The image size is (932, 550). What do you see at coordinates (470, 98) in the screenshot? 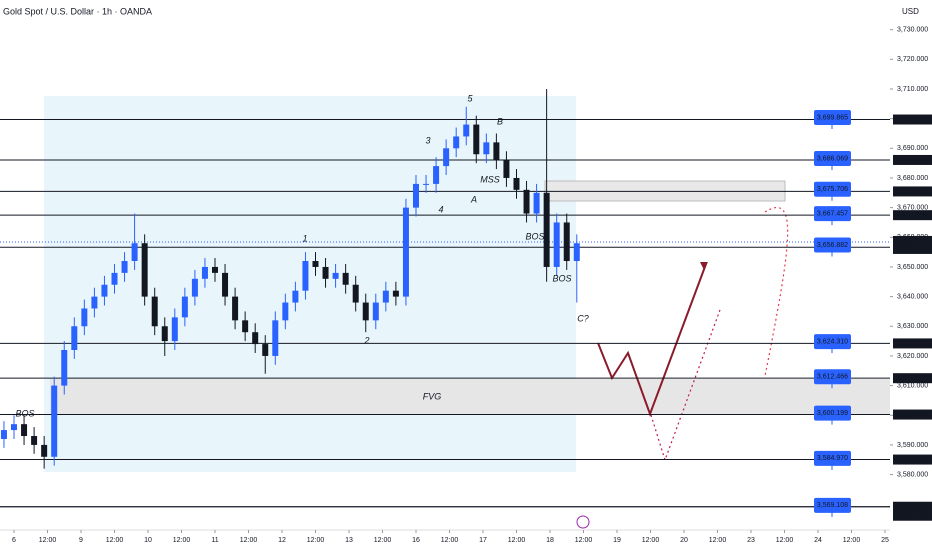
I see `annotation: 5` at bounding box center [470, 98].